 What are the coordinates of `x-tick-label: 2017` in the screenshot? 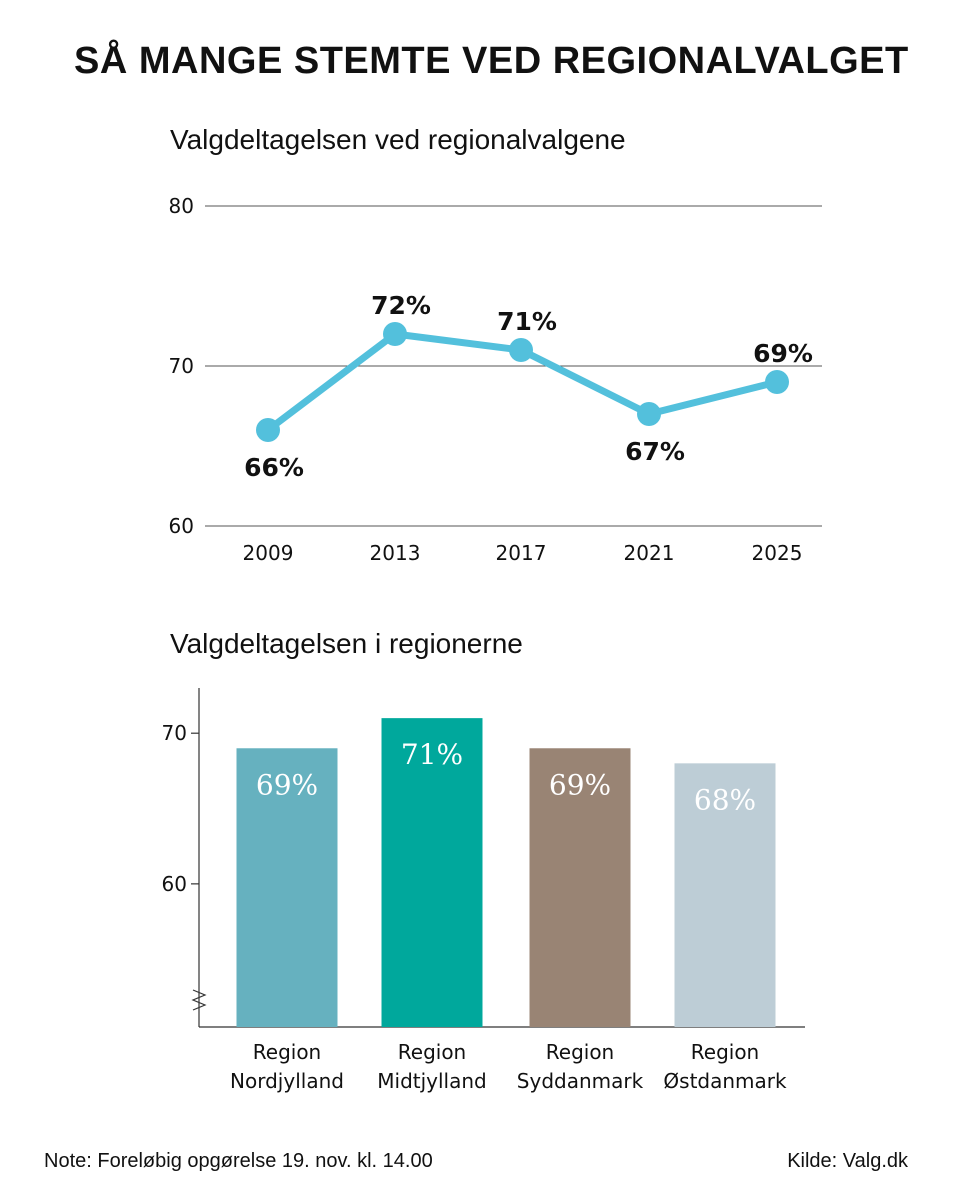 It's located at (521, 553).